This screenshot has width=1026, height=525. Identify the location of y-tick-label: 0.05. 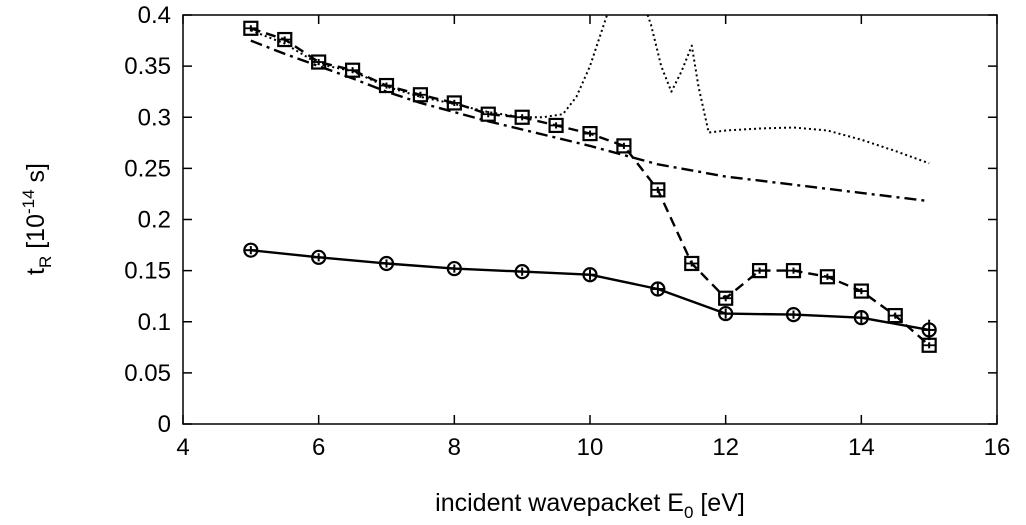
(147, 373).